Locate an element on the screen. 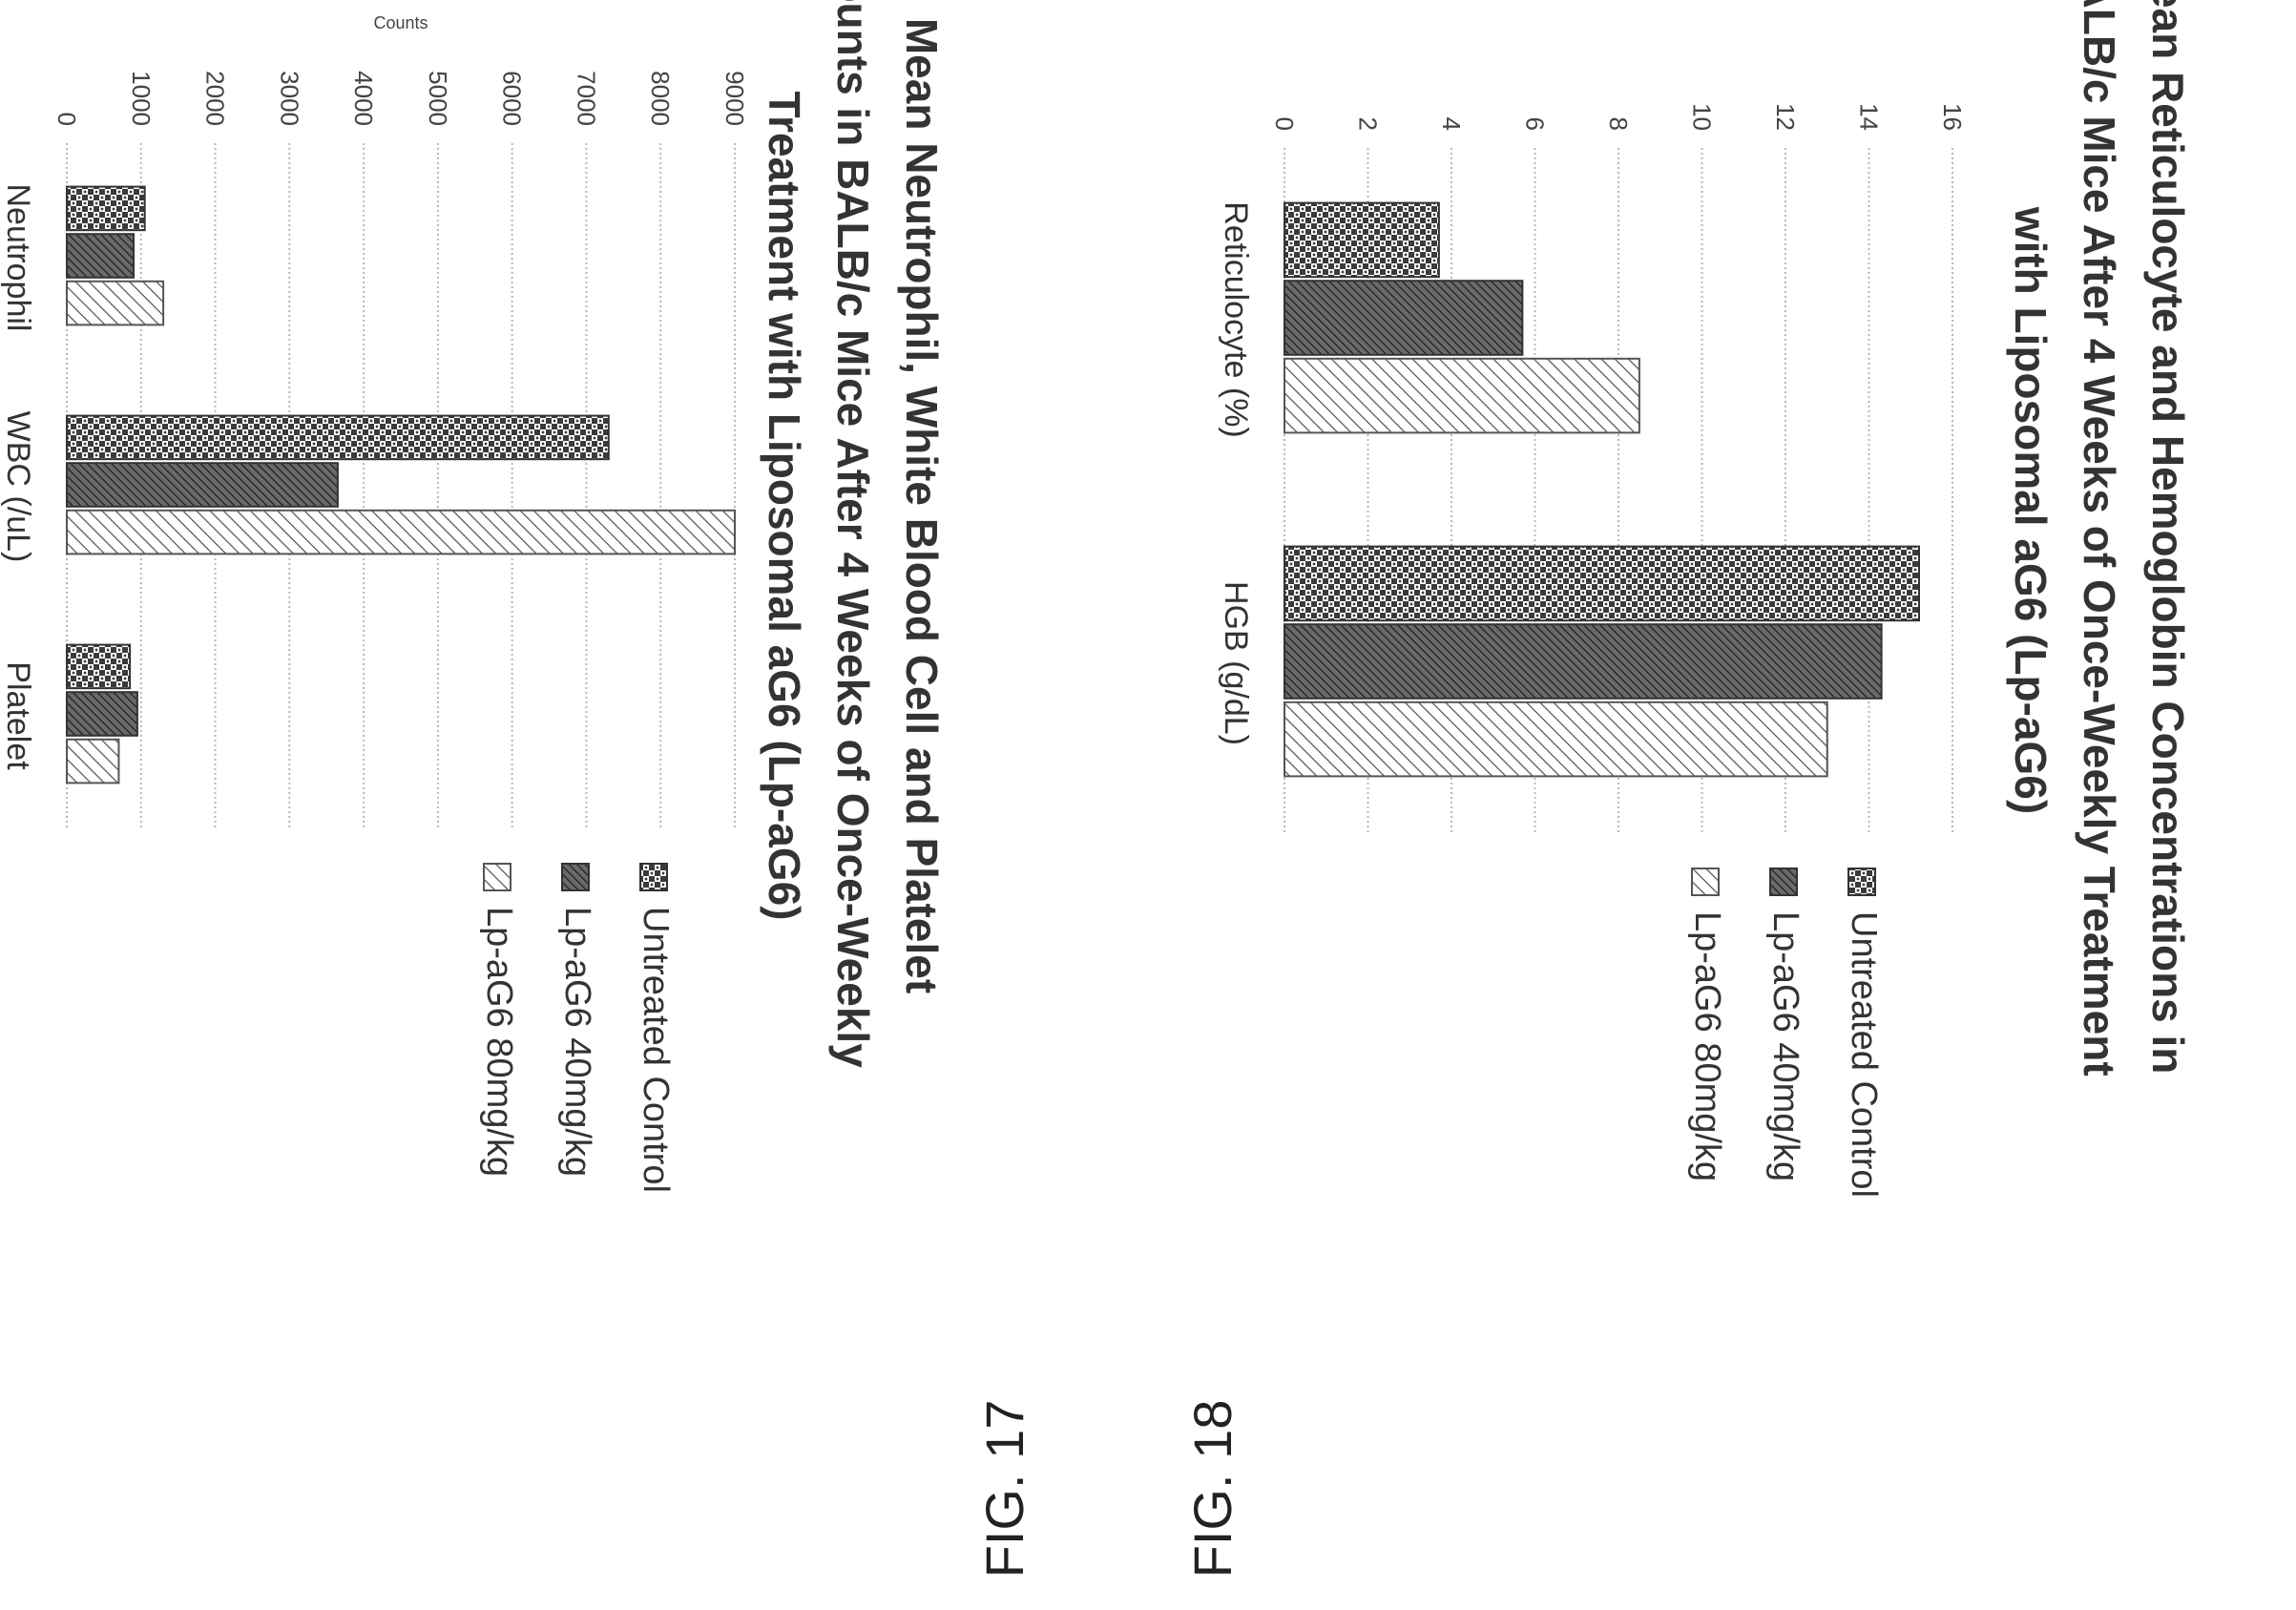 This screenshot has height=1610, width=2296. x-tick-label: WBC (/uL) is located at coordinates (18, 487).